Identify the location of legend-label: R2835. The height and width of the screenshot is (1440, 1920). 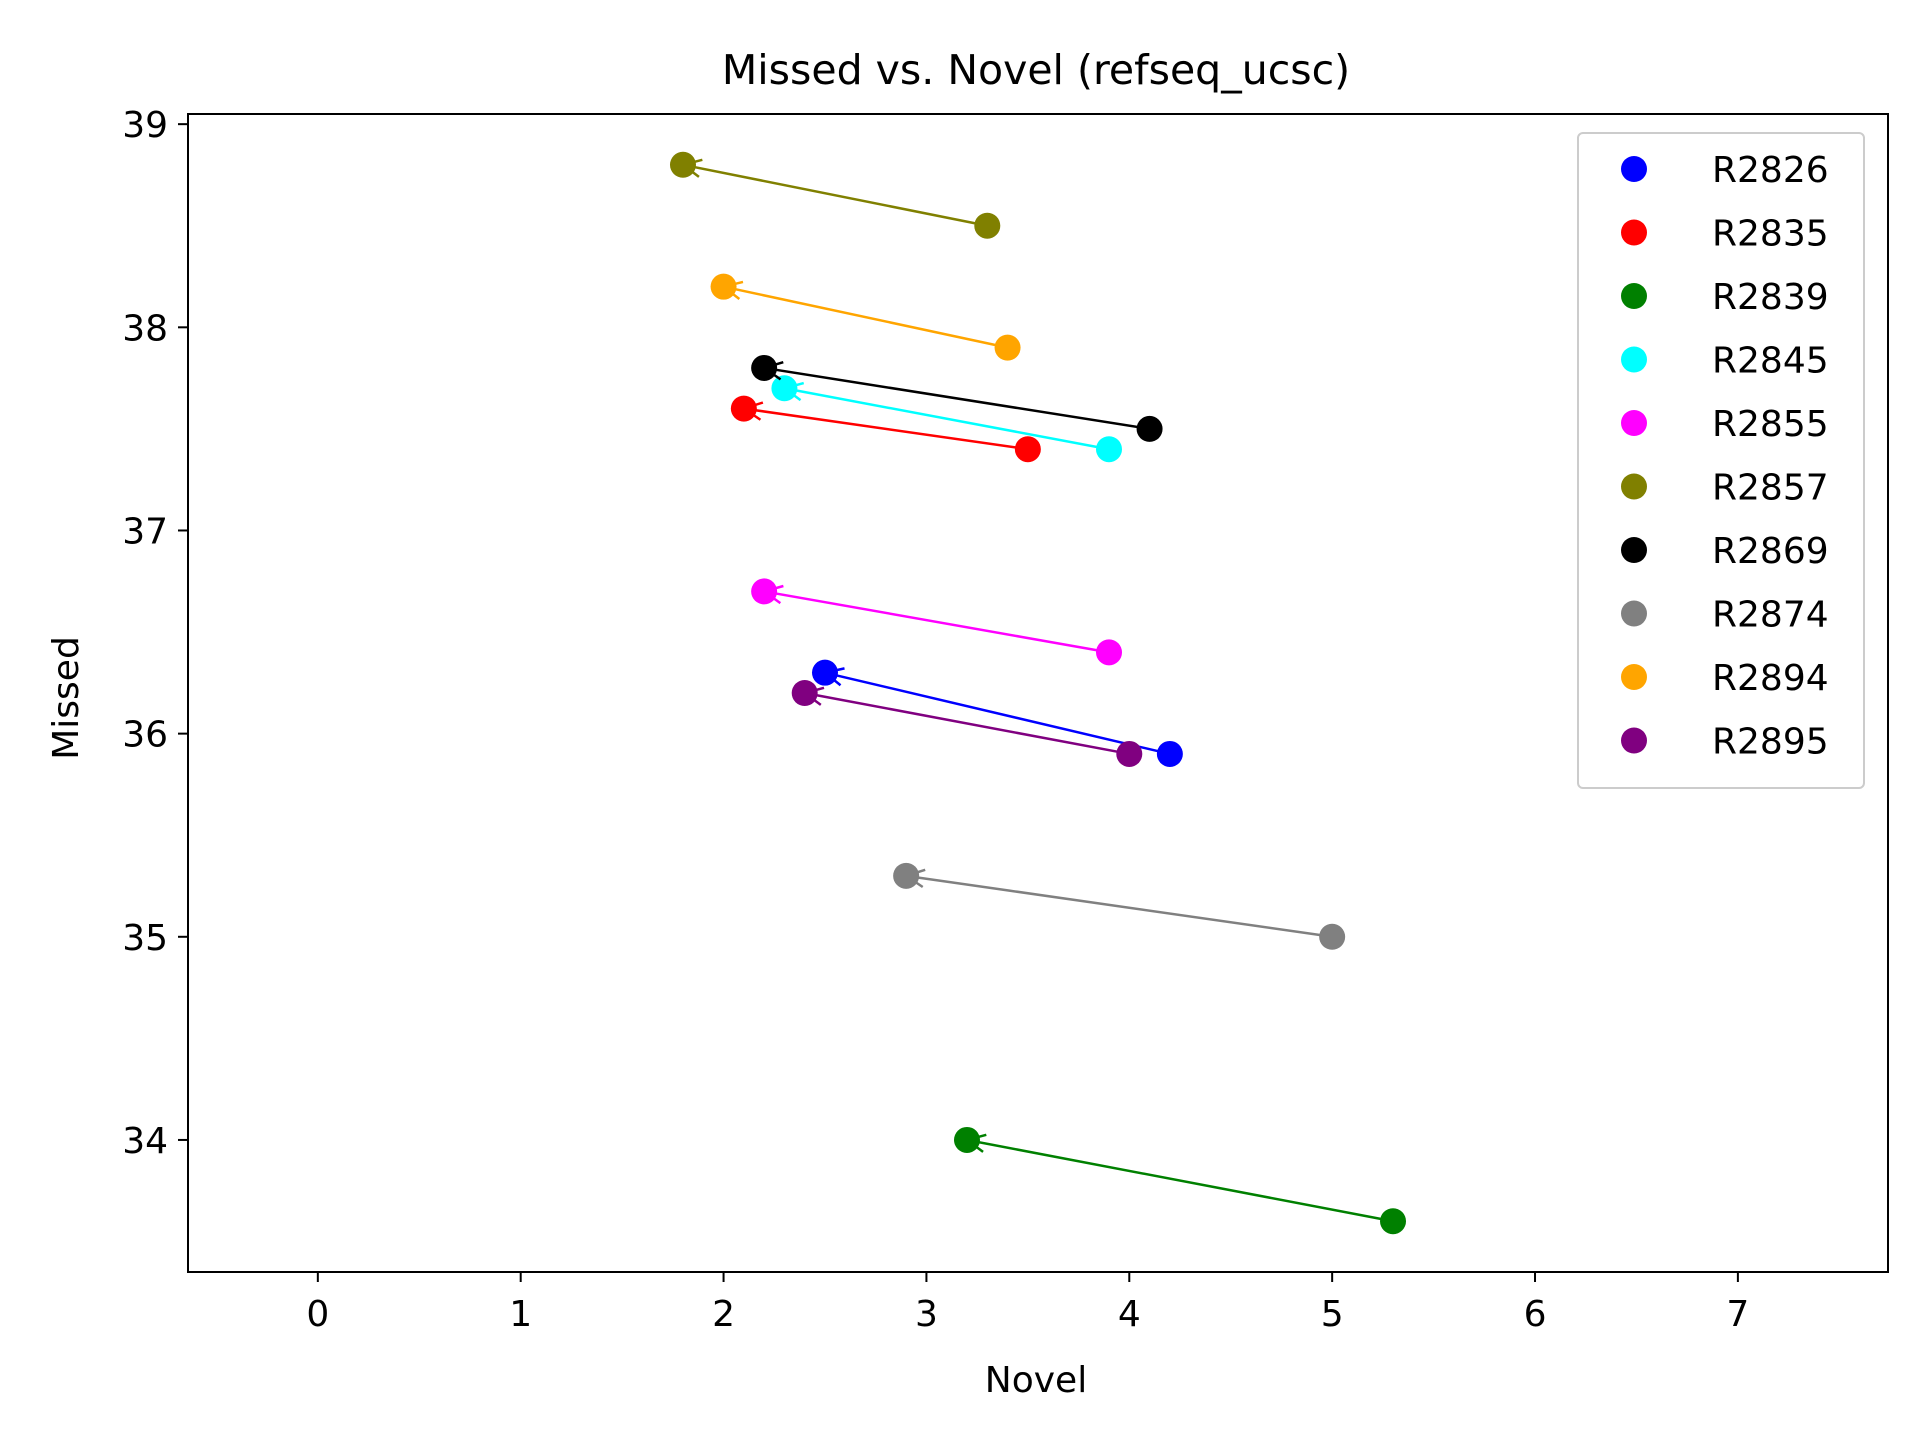
(1770, 234).